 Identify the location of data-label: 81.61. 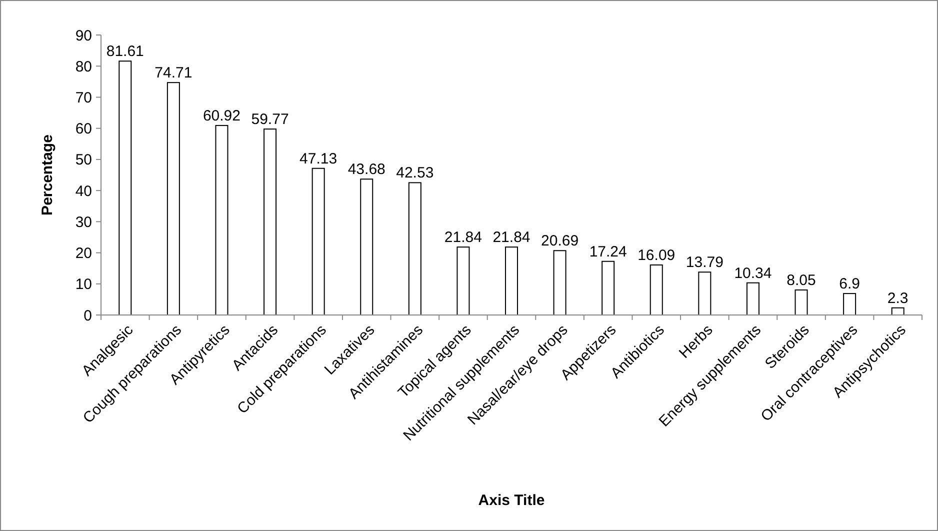
(125, 51).